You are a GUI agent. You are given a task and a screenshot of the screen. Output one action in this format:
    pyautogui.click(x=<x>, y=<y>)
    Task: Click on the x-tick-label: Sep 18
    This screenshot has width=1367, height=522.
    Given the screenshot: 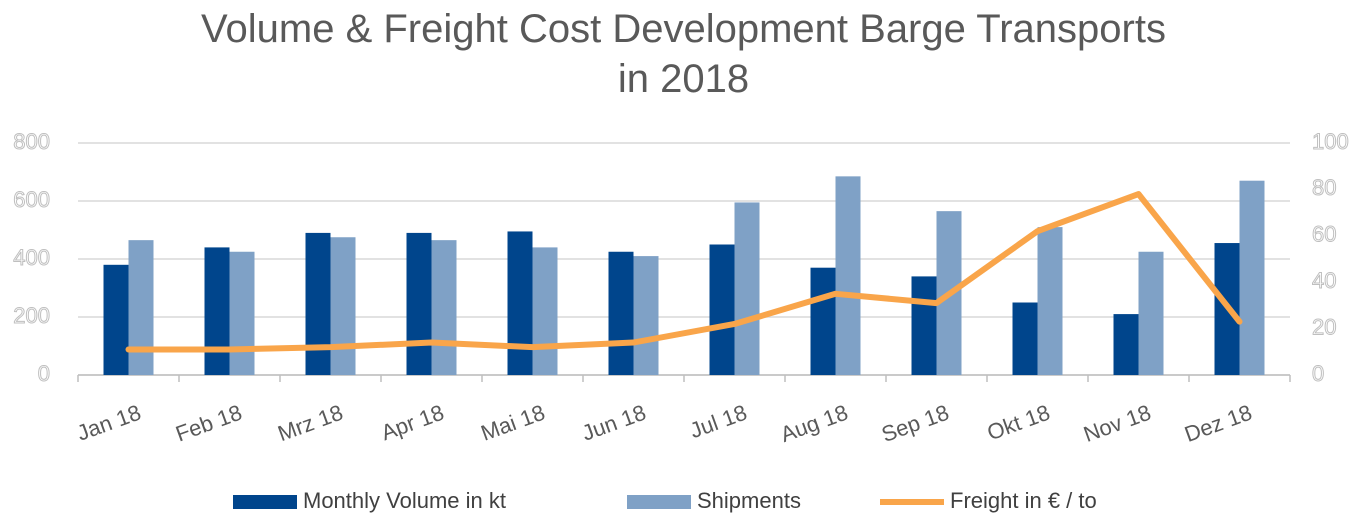 What is the action you would take?
    pyautogui.click(x=915, y=423)
    